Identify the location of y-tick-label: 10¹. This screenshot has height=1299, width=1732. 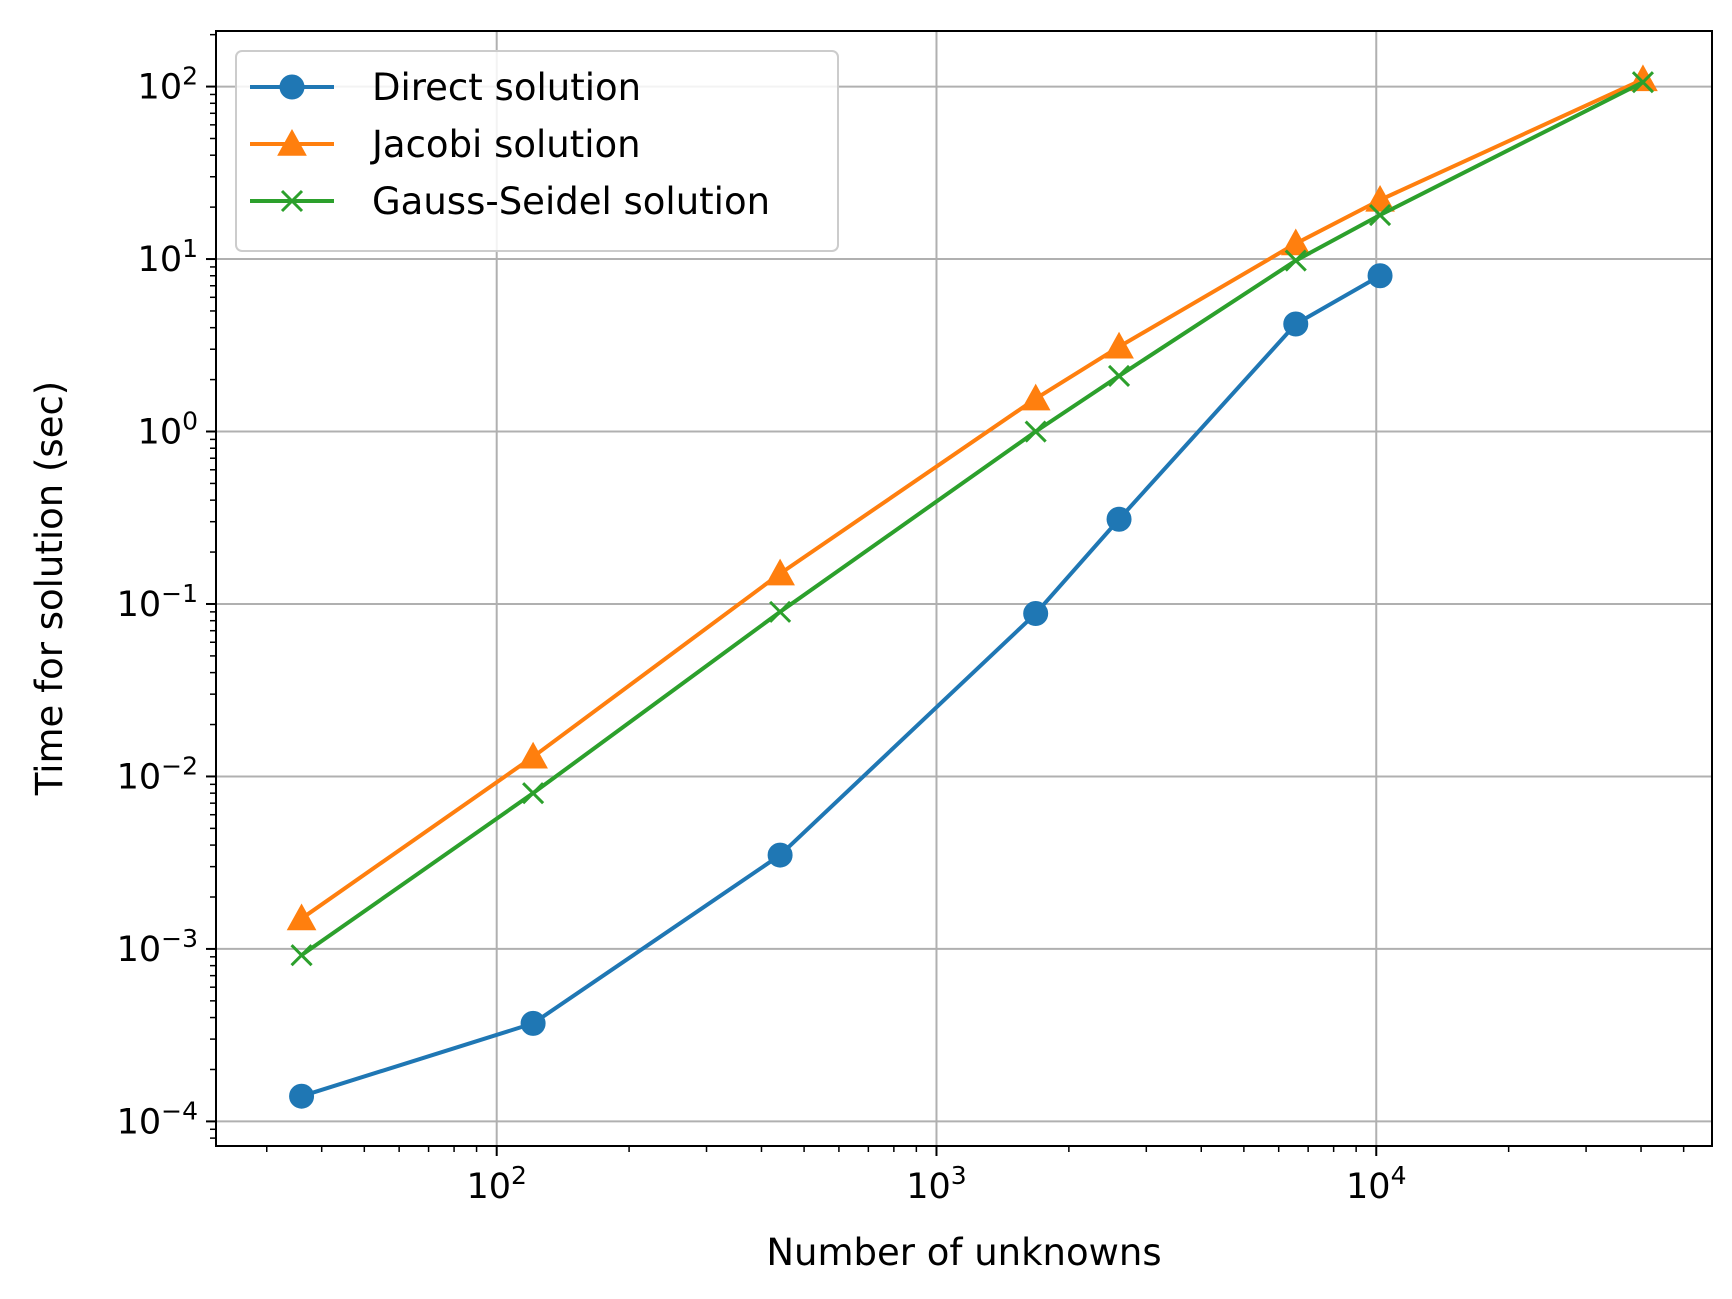
(168, 257).